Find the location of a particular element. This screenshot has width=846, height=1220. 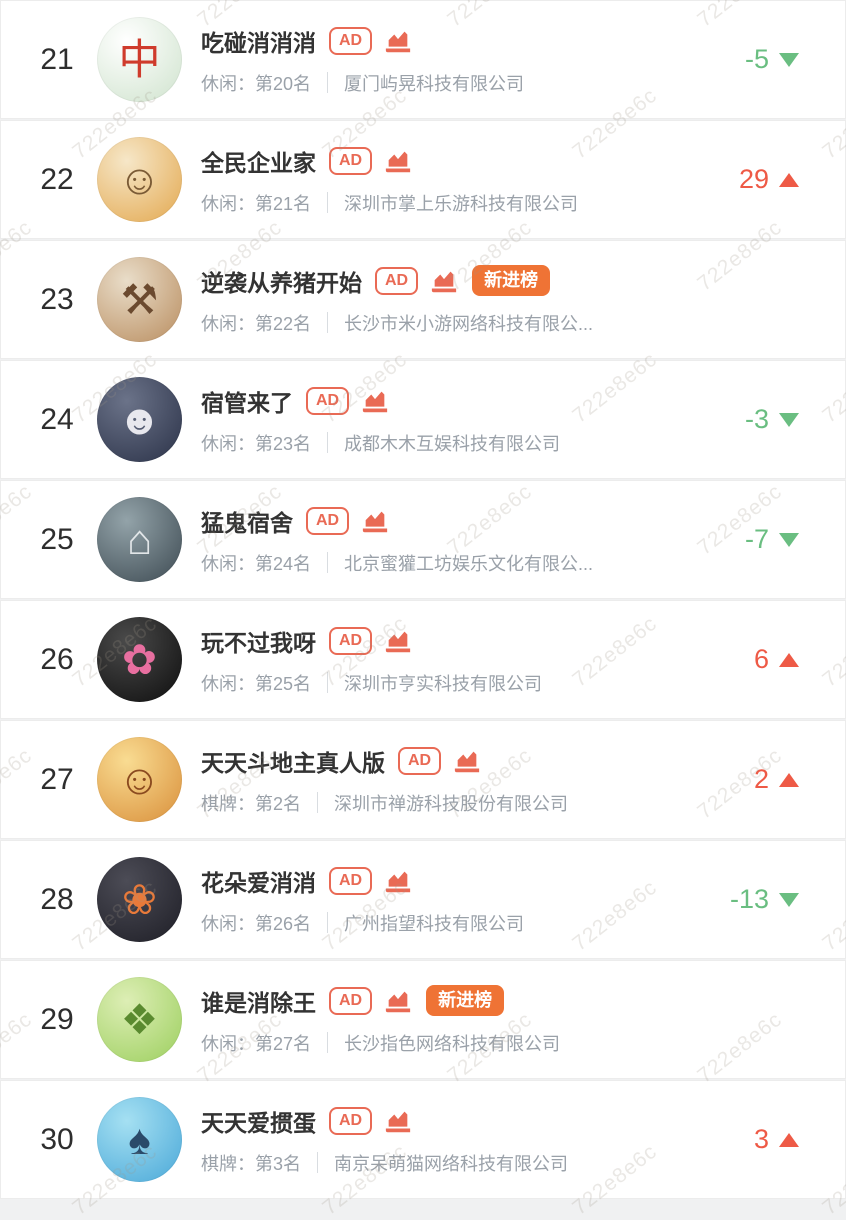

app-icon-glyph: ☺ is located at coordinates (139, 179).